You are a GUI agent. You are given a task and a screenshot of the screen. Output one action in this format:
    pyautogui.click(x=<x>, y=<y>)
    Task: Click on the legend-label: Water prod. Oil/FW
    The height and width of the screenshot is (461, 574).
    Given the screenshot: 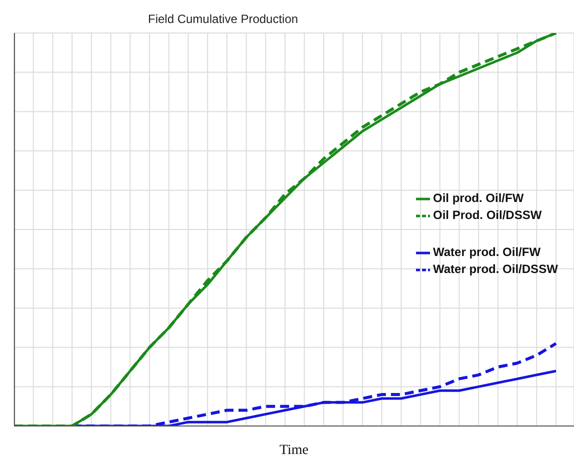 What is the action you would take?
    pyautogui.click(x=487, y=252)
    